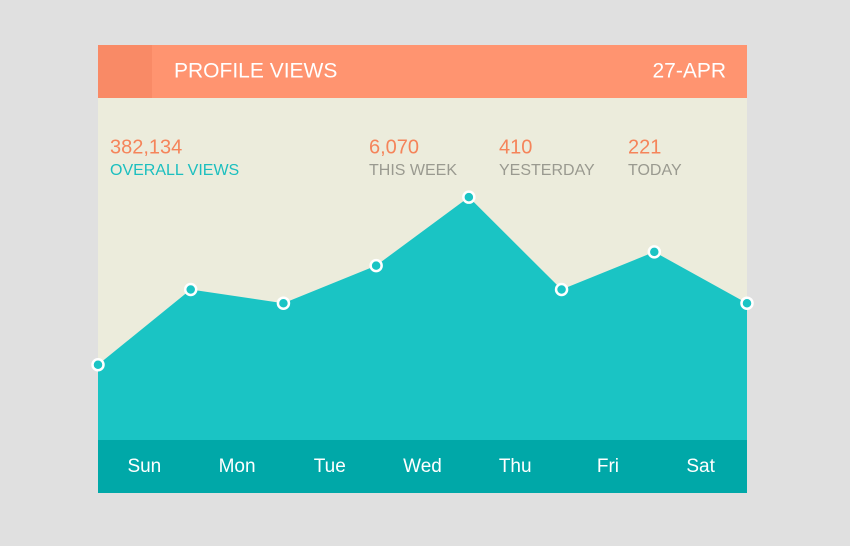 Image resolution: width=850 pixels, height=546 pixels. What do you see at coordinates (422, 71) in the screenshot?
I see `header-bar` at bounding box center [422, 71].